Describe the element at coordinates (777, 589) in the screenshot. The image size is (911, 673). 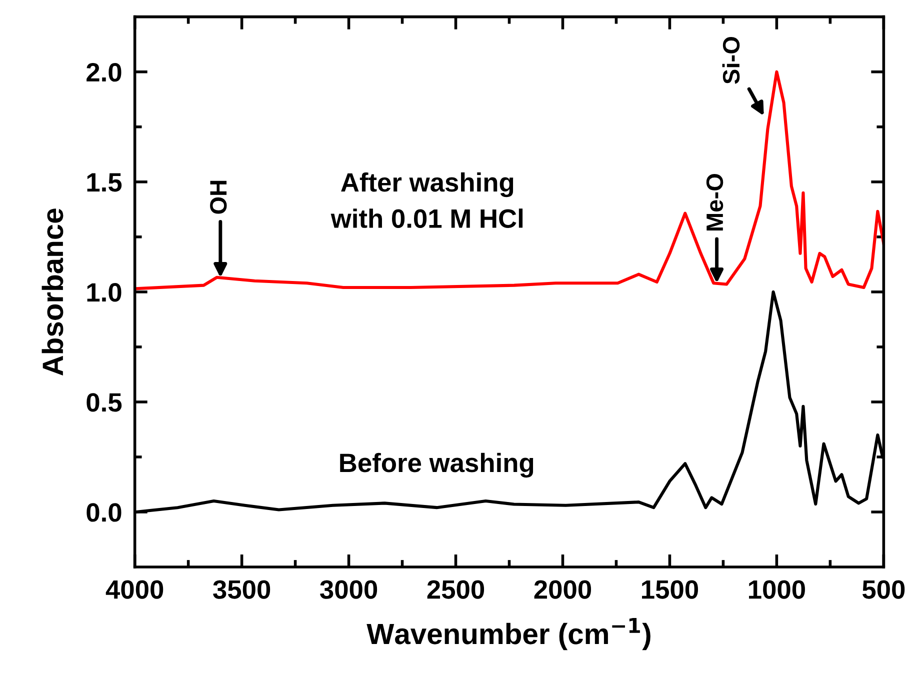
I see `x-tick-label: 1000` at that location.